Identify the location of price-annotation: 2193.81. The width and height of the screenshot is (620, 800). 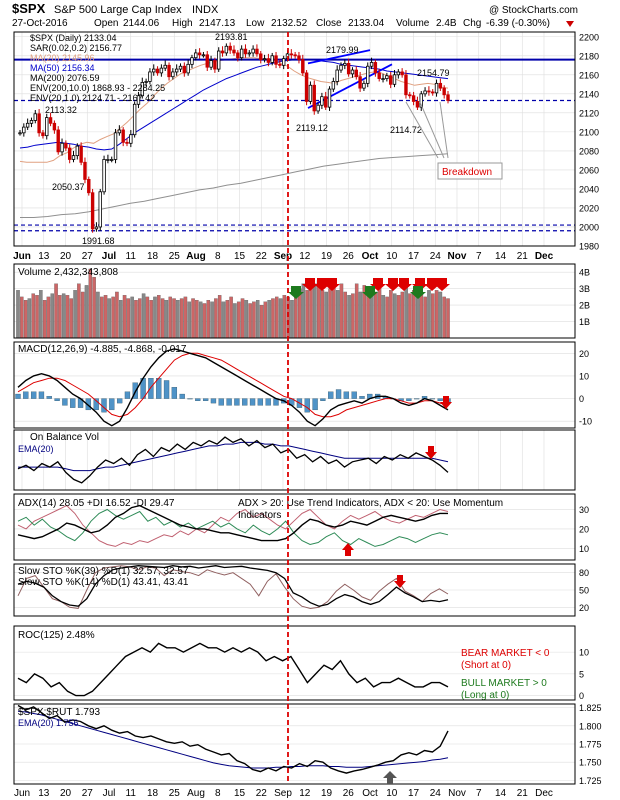
(231, 37).